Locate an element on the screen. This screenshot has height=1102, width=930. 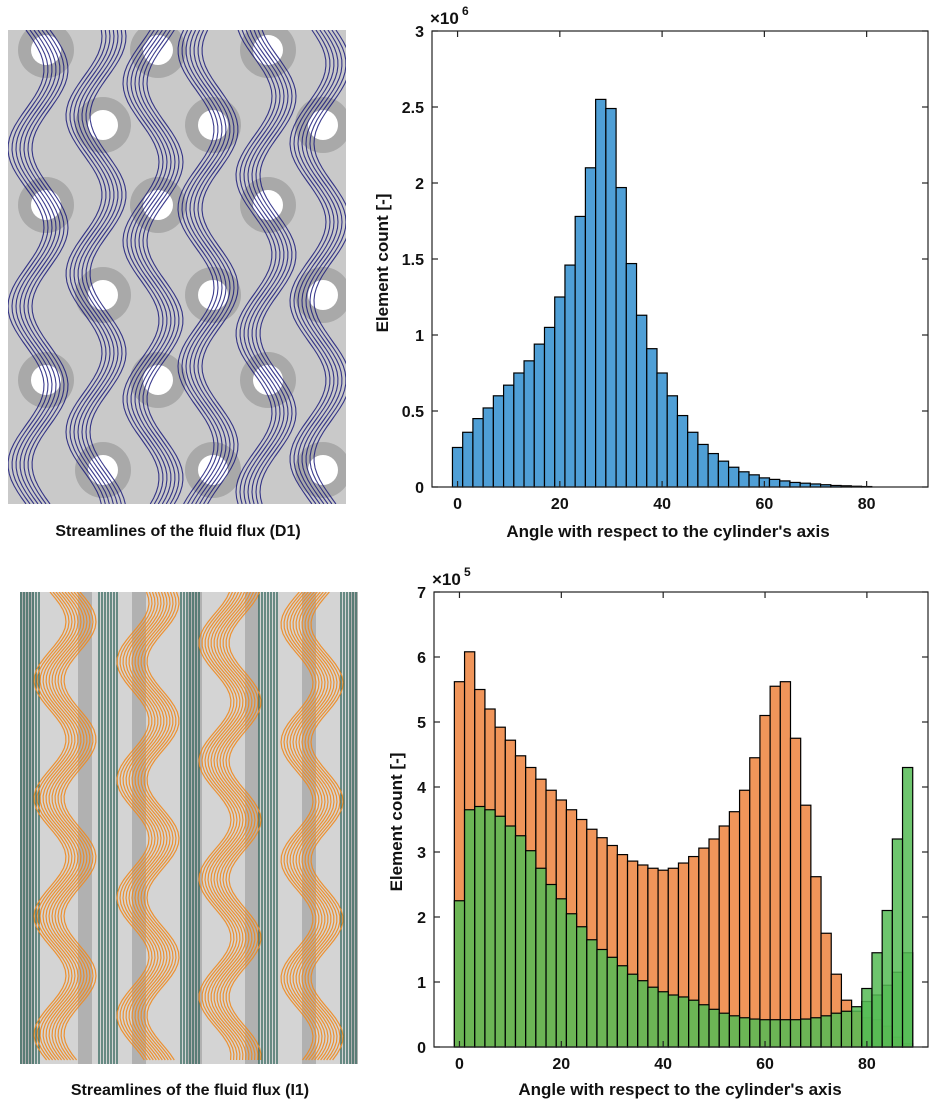
caption-i1: Streamlines of the fluid flux (I1) is located at coordinates (190, 1090).